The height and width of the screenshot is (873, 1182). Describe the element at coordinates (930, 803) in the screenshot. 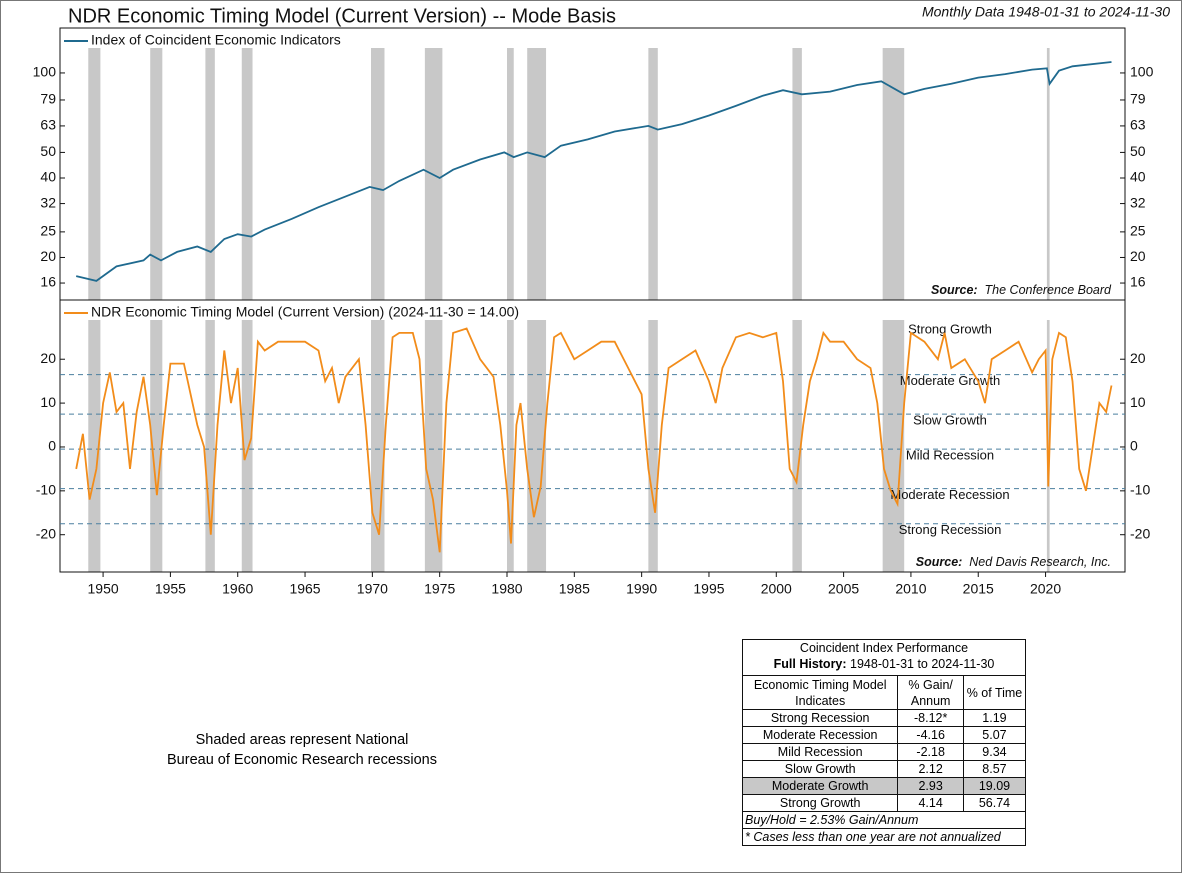

I see `table-cell: 4.14` at that location.